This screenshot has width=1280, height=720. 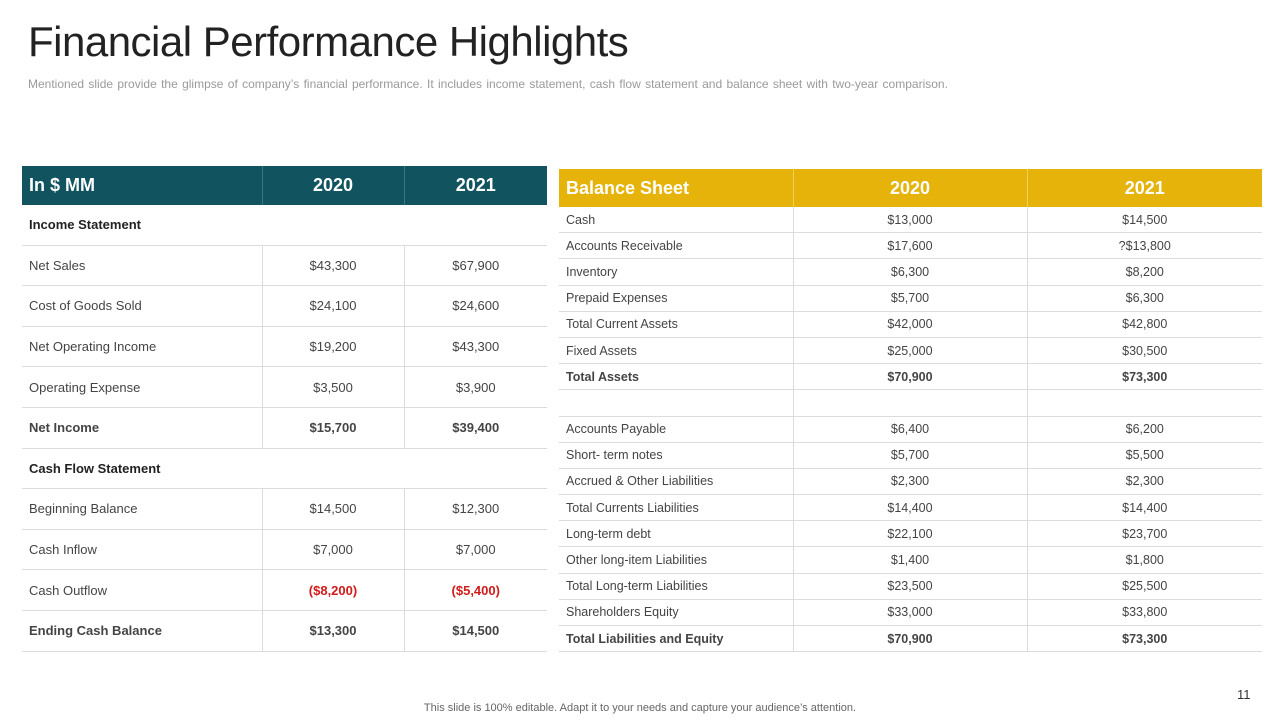 What do you see at coordinates (676, 324) in the screenshot?
I see `row-label: Total Current Assets` at bounding box center [676, 324].